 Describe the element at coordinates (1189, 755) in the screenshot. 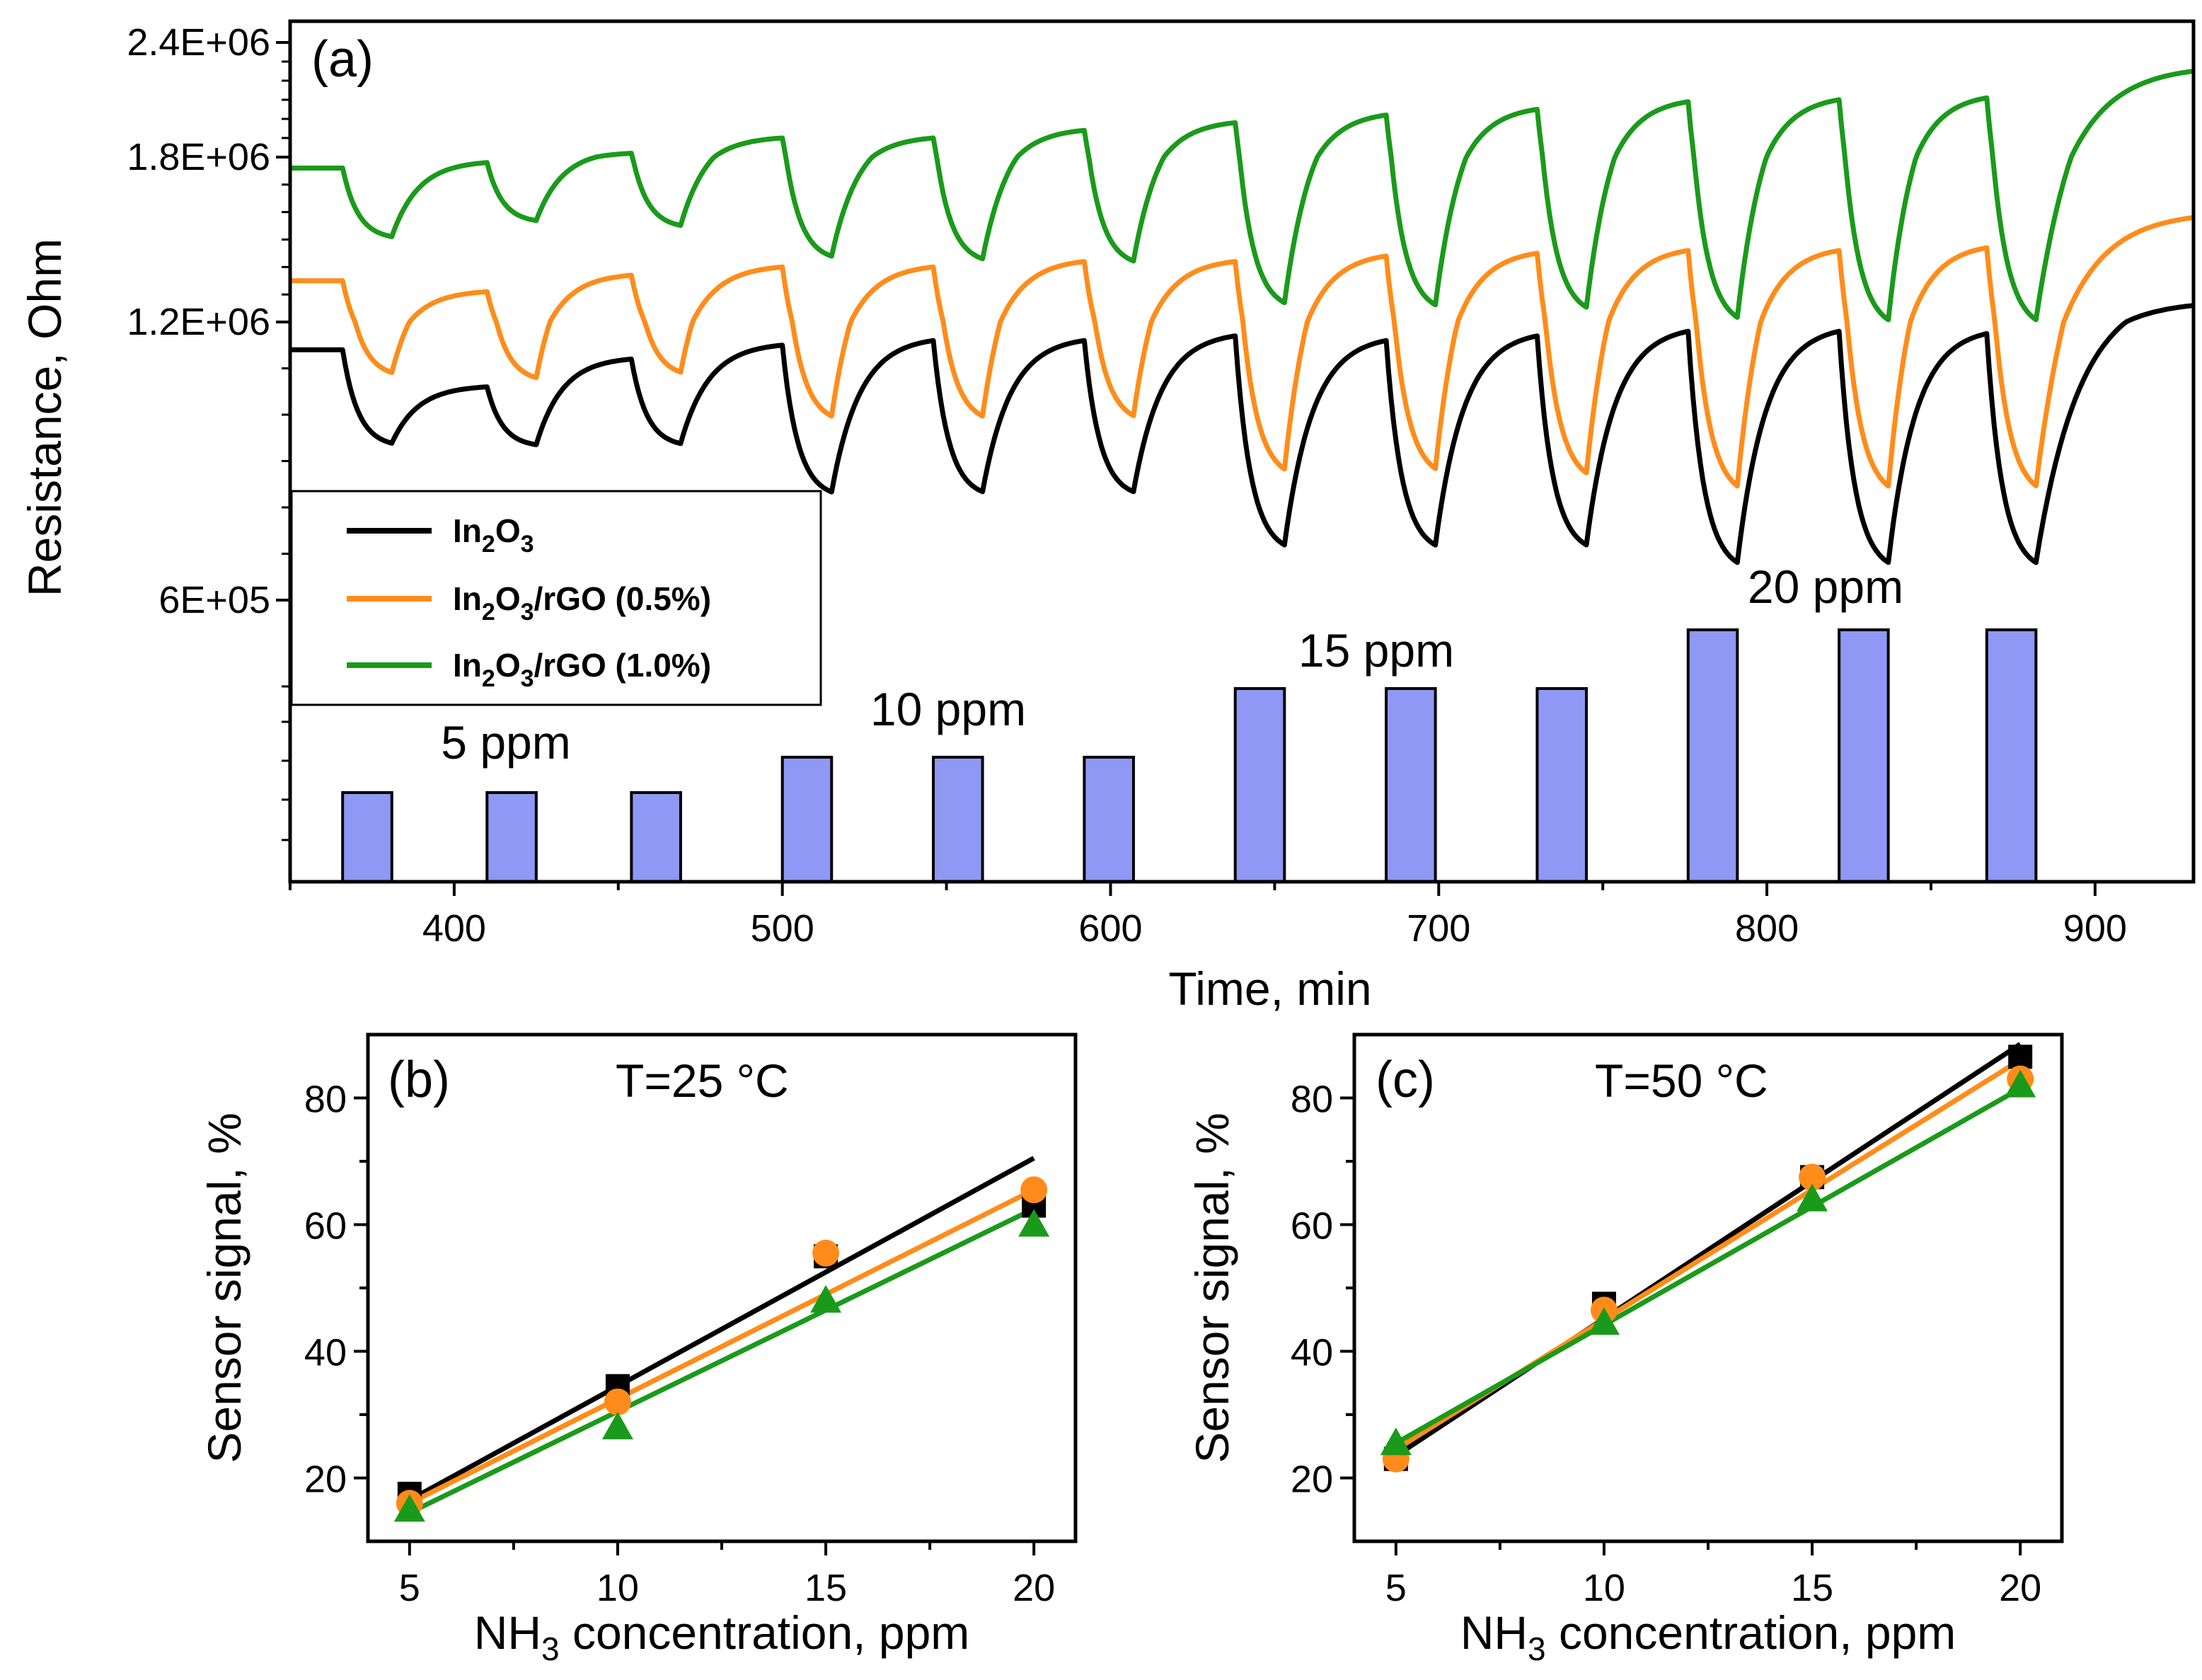

I see `gas-pulse-bars` at that location.